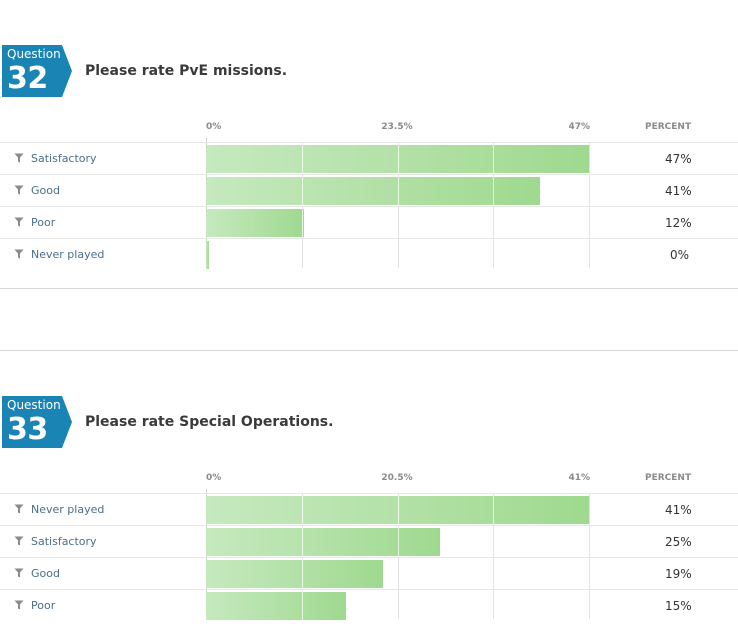 The height and width of the screenshot is (640, 738). I want to click on percent-value: 47%, so click(678, 159).